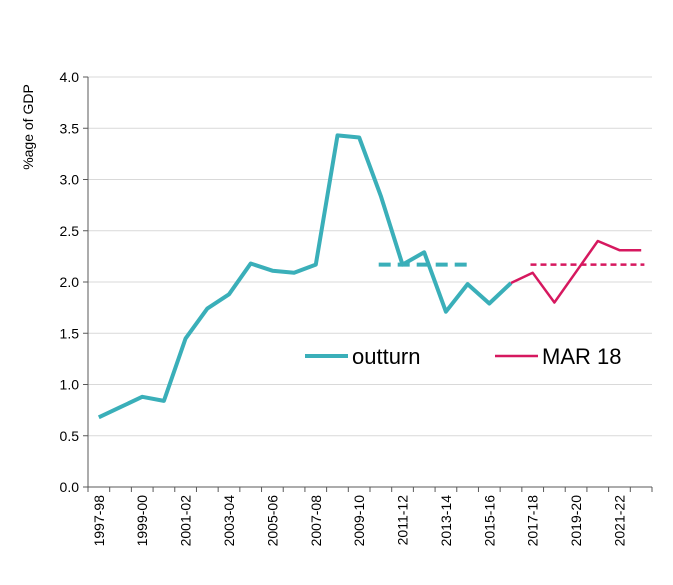 The width and height of the screenshot is (673, 585). What do you see at coordinates (619, 521) in the screenshot?
I see `x-tick-label: 2021-22` at bounding box center [619, 521].